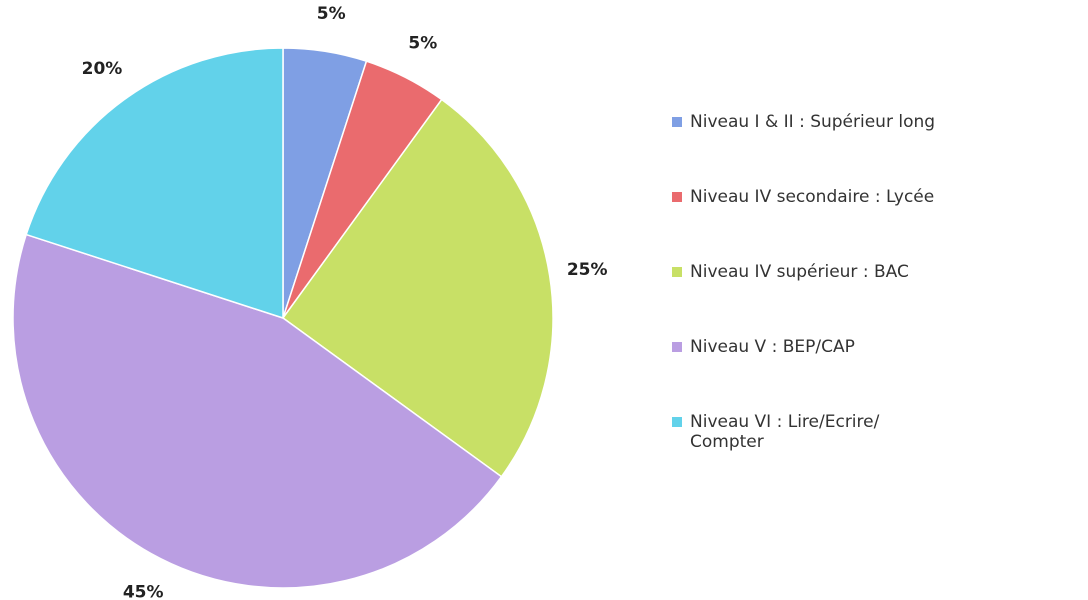 The image size is (1088, 600). I want to click on data-label: 45%, so click(143, 591).